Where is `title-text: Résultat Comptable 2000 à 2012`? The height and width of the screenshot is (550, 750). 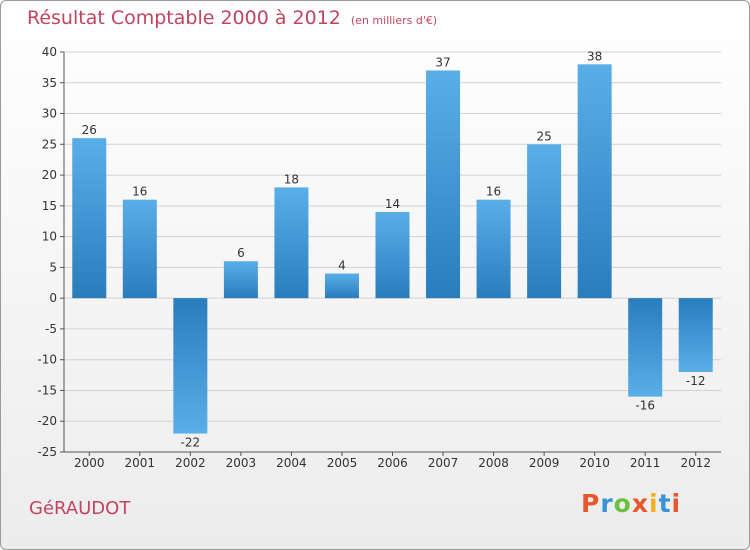 title-text: Résultat Comptable 2000 à 2012 is located at coordinates (184, 18).